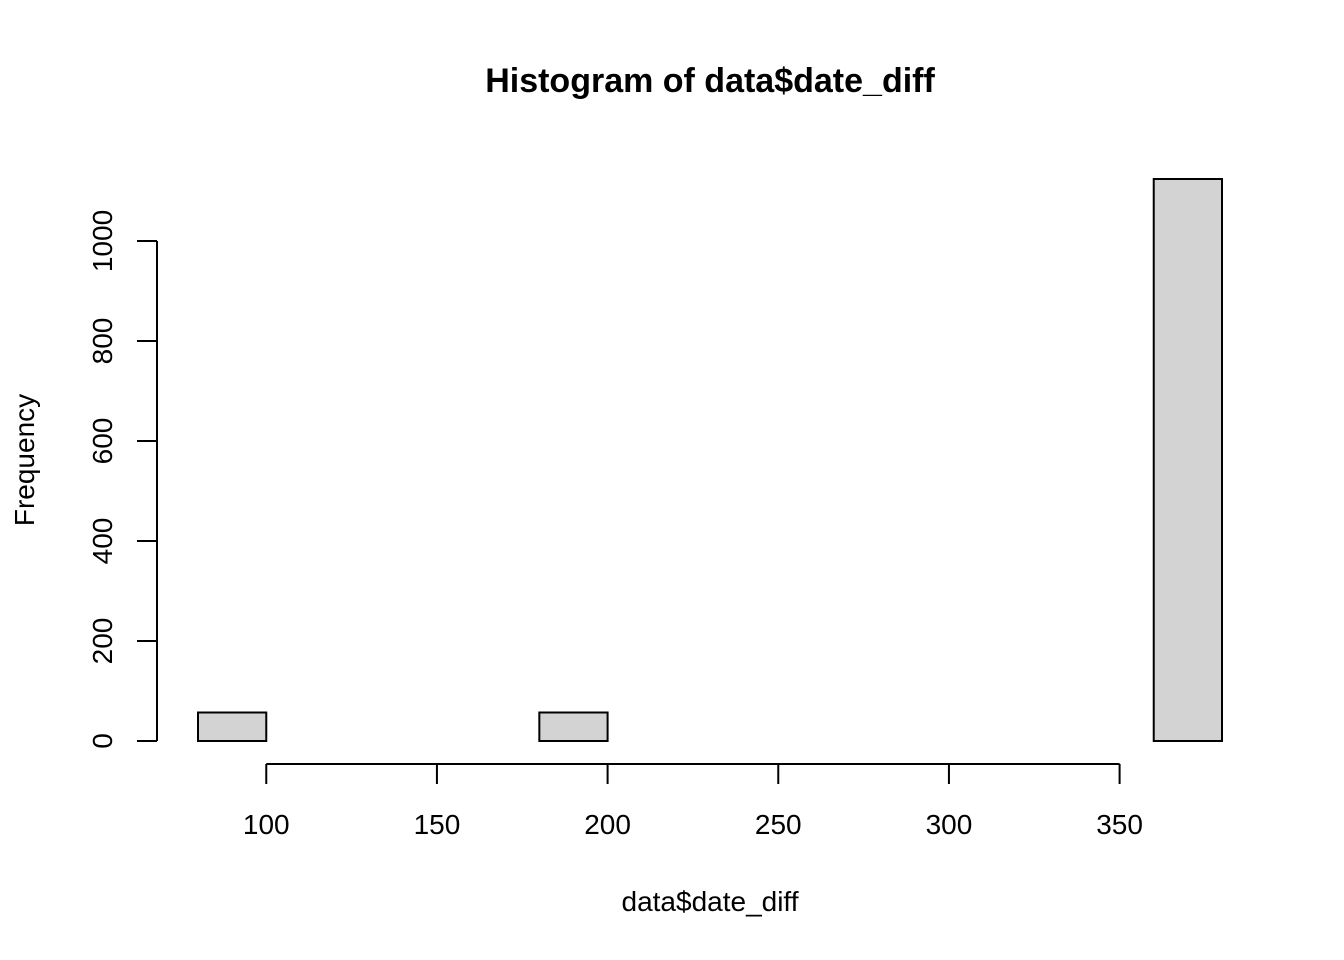 This screenshot has height=960, width=1344. Describe the element at coordinates (102, 741) in the screenshot. I see `y-tick-label: 0` at that location.